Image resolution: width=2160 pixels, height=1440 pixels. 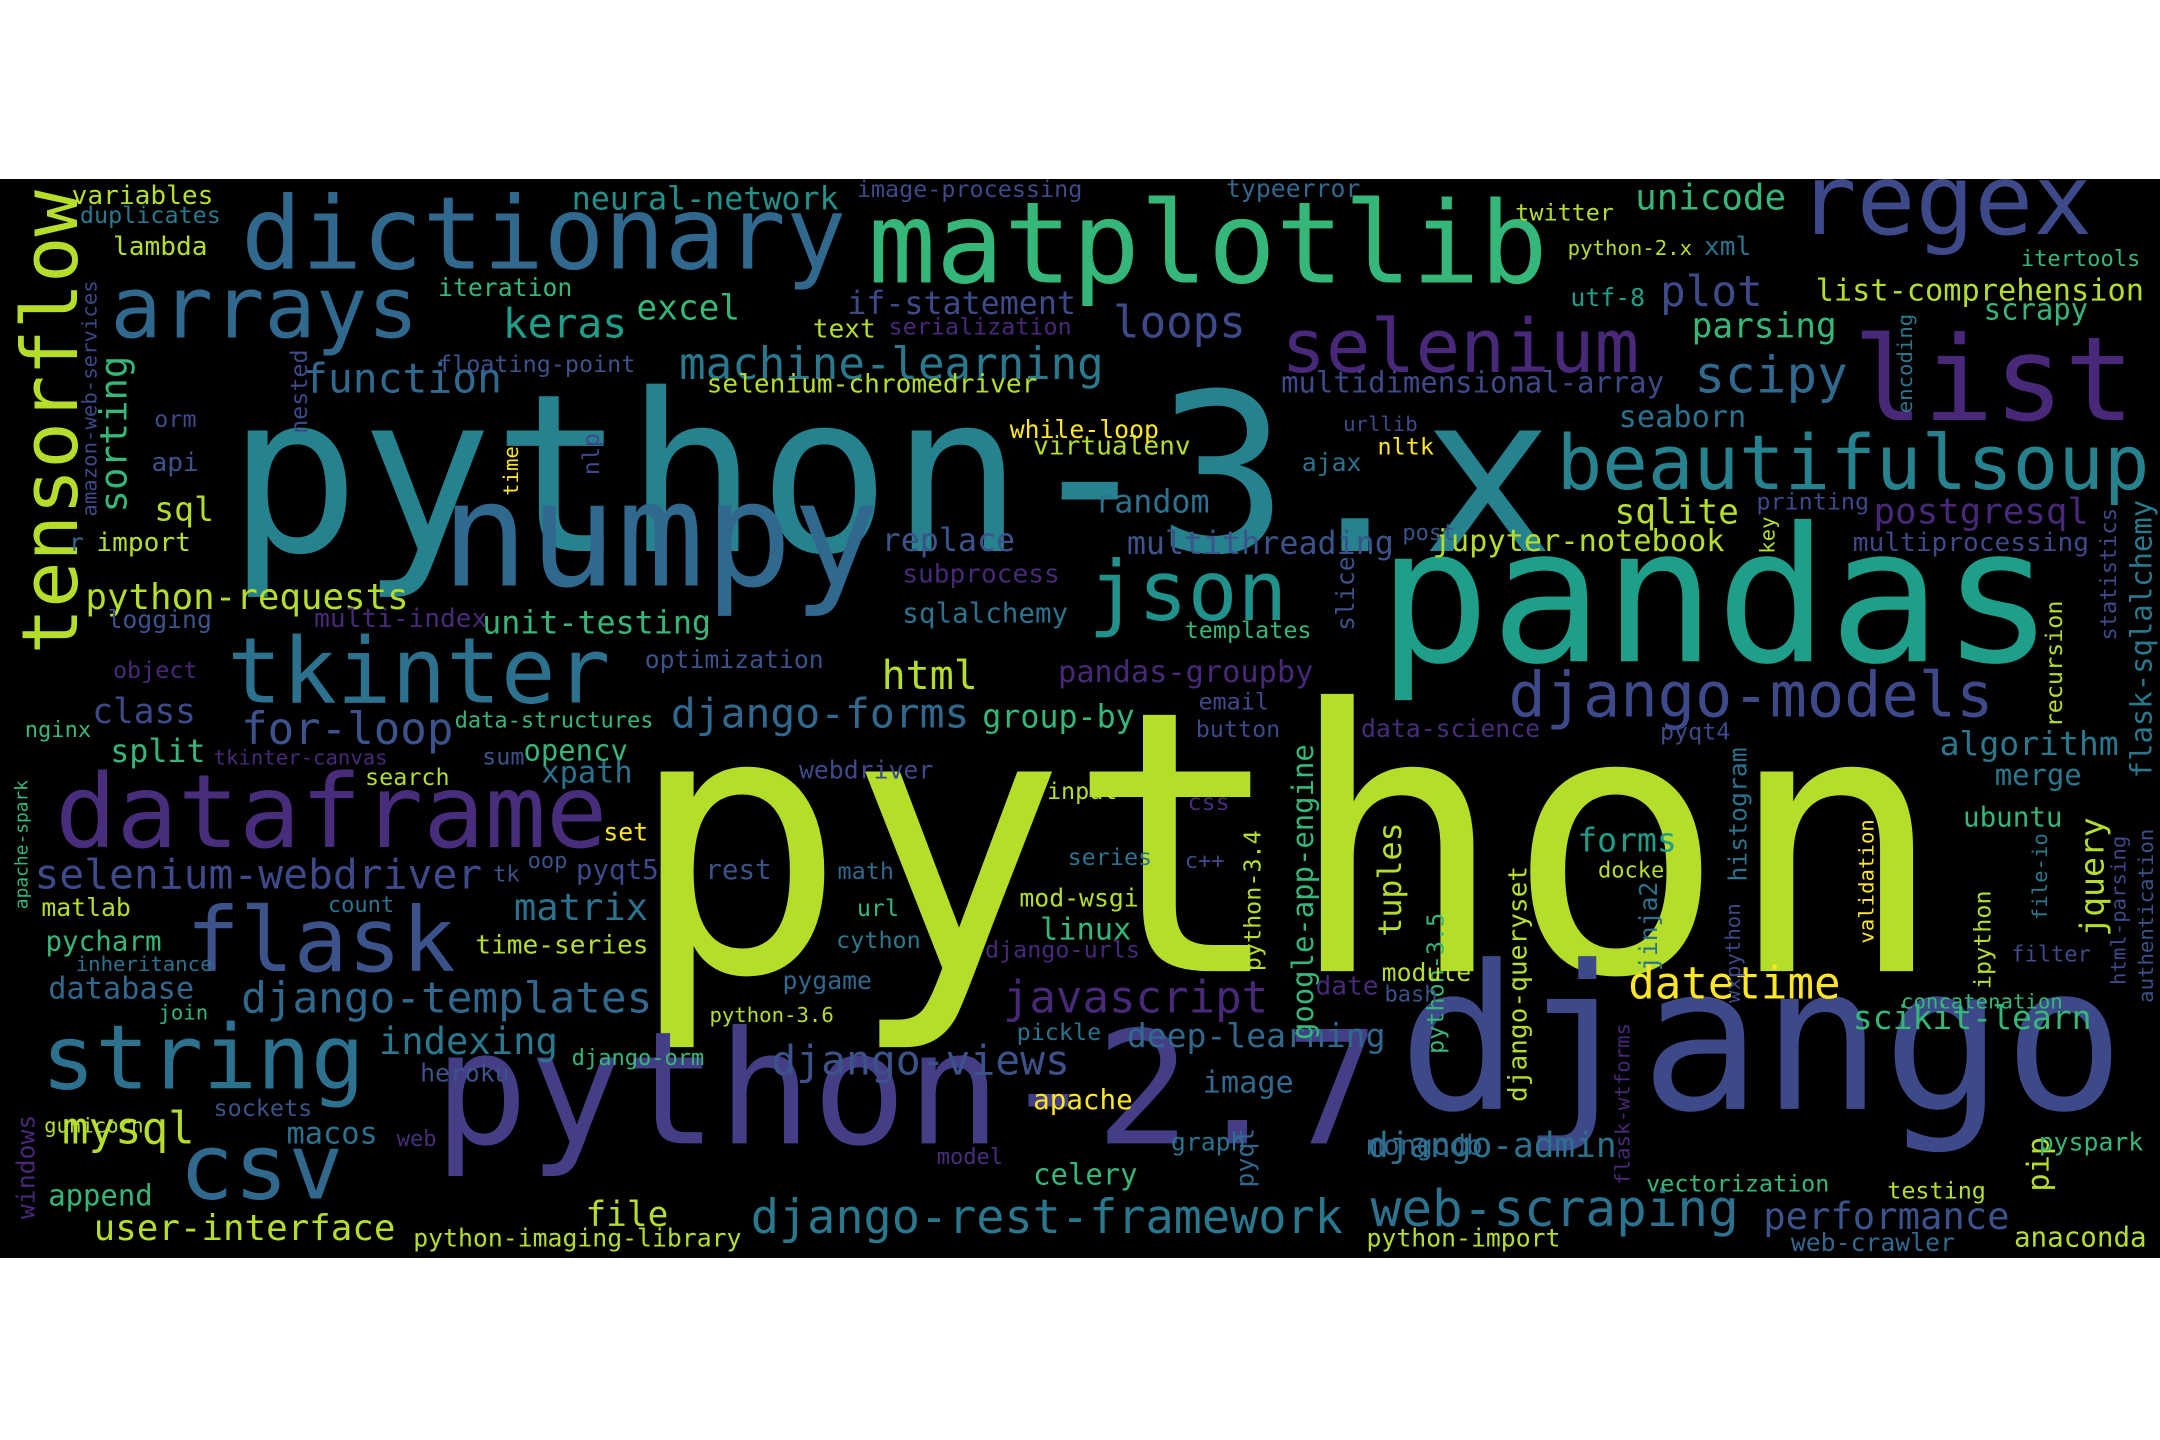 What do you see at coordinates (1332, 462) in the screenshot?
I see `word: ajax` at bounding box center [1332, 462].